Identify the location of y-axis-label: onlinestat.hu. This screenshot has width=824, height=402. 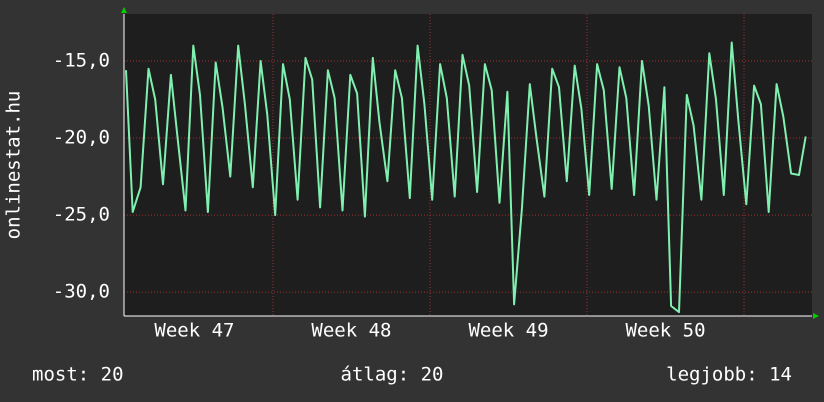
(14, 165).